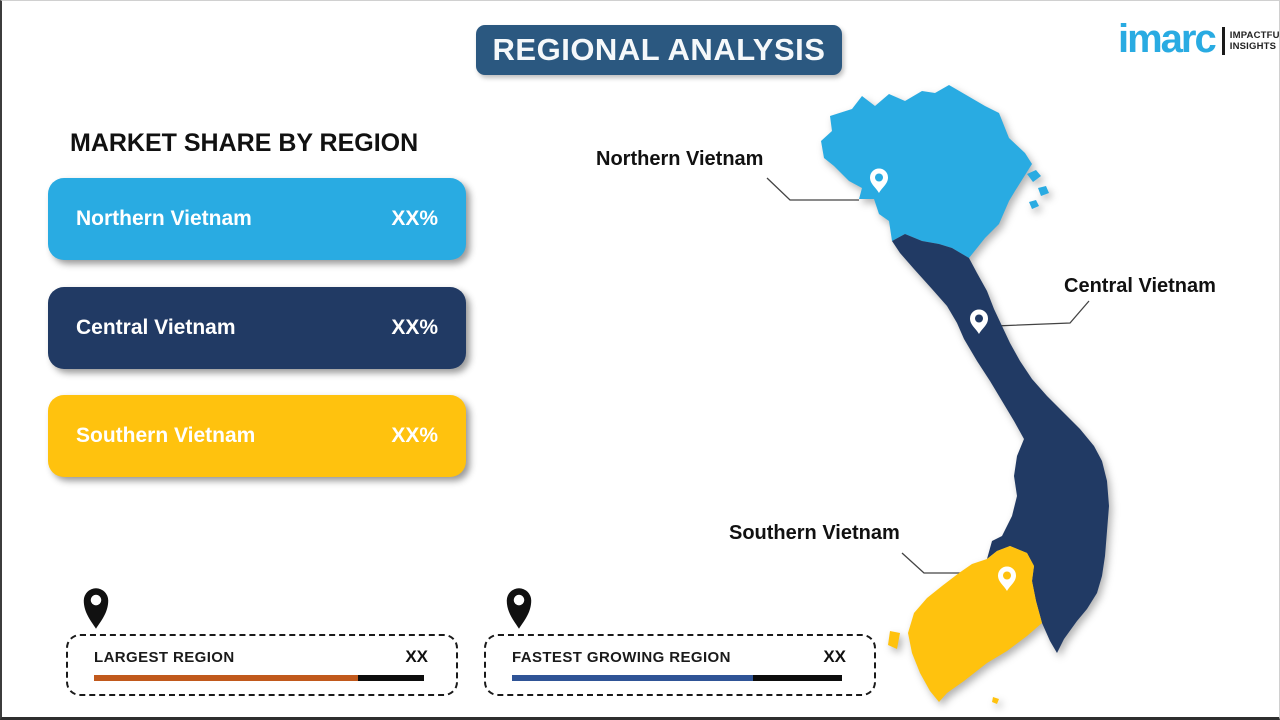 This screenshot has height=720, width=1280. What do you see at coordinates (979, 321) in the screenshot?
I see `map-pin-central-vietnam-icon` at bounding box center [979, 321].